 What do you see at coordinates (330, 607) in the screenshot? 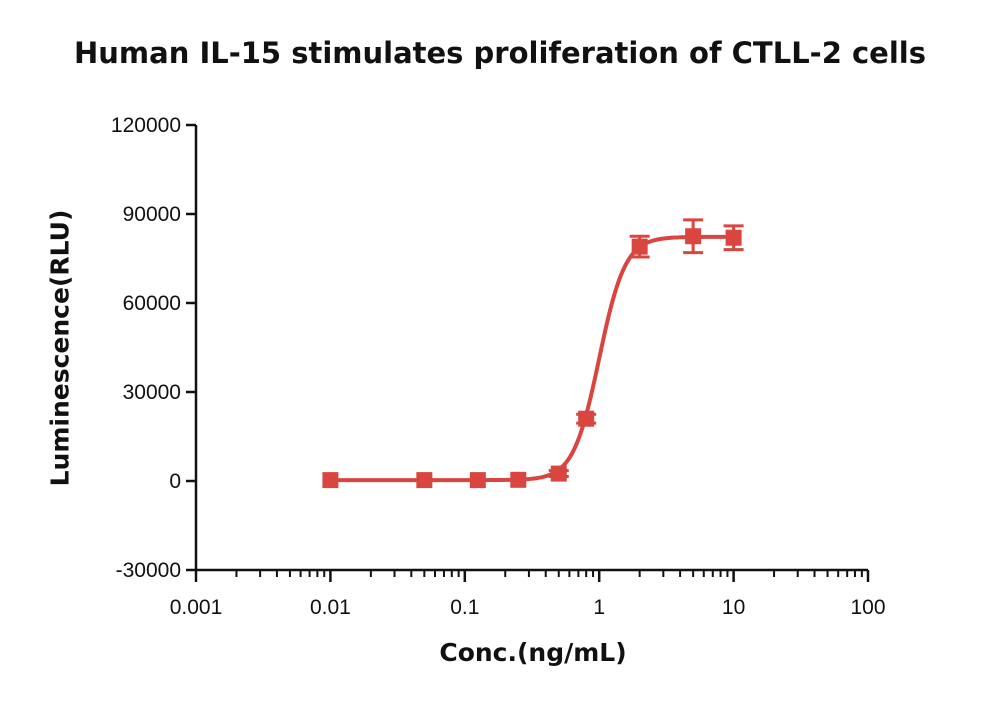
I see `x-tick-label: 0.01` at bounding box center [330, 607].